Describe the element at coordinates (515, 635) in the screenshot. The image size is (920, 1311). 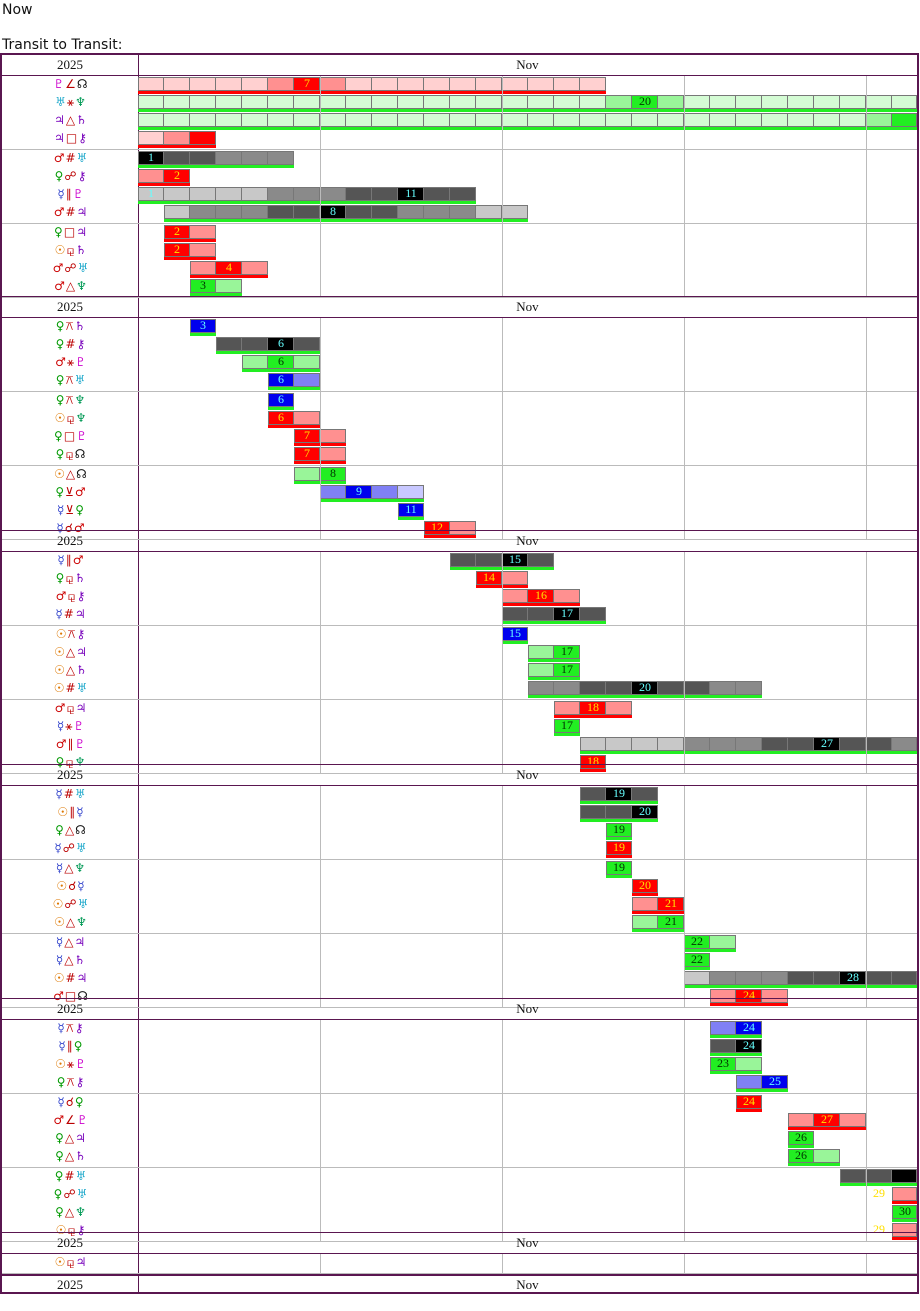
I see `aspect-bar: 15` at that location.